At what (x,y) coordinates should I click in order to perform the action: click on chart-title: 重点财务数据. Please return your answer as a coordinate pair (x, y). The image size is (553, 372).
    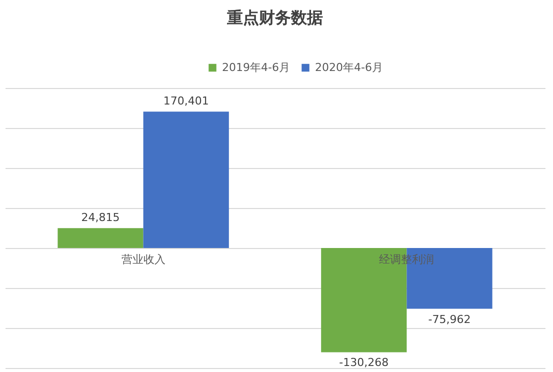
    Looking at the image, I should click on (274, 17).